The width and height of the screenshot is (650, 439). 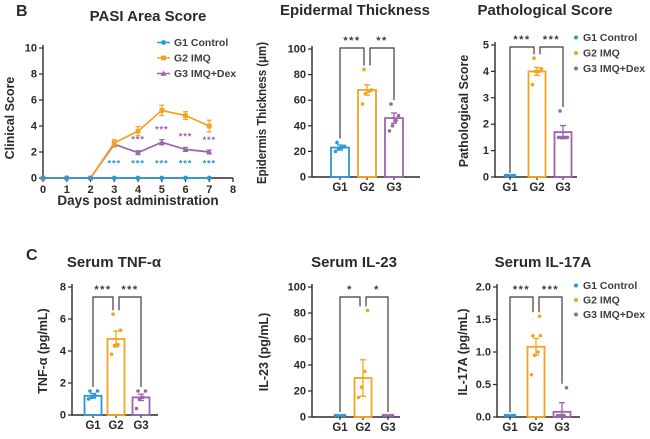 I want to click on svg-text: Serum TNF-α, so click(x=114, y=262).